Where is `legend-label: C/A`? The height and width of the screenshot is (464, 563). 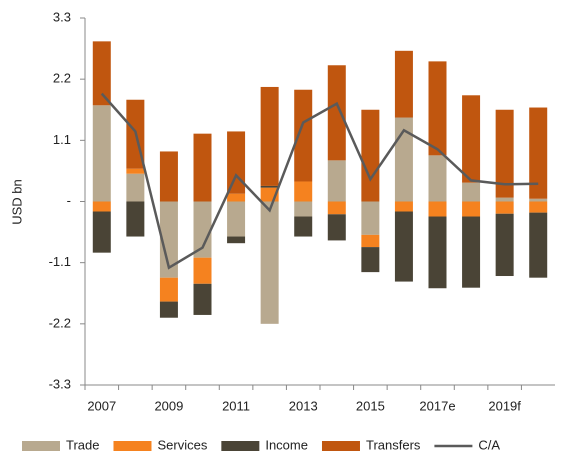
legend-label: C/A is located at coordinates (489, 444).